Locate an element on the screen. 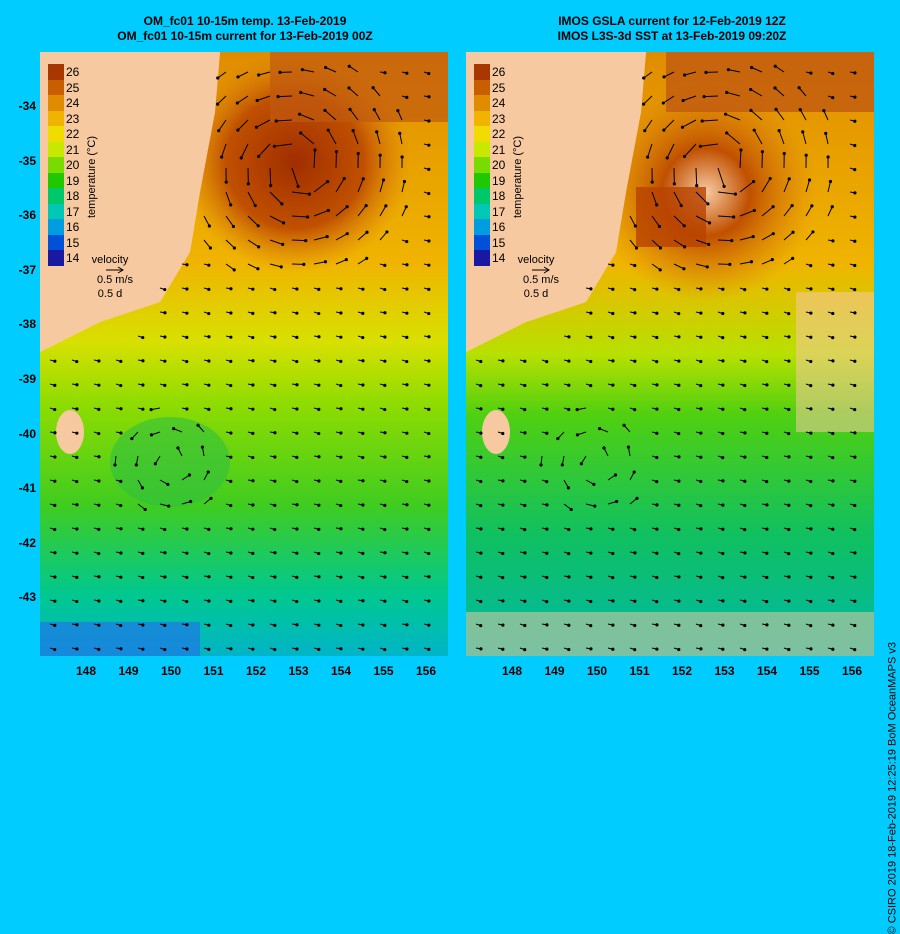 This screenshot has height=934, width=900. colorbar-level-label: 19 is located at coordinates (498, 181).